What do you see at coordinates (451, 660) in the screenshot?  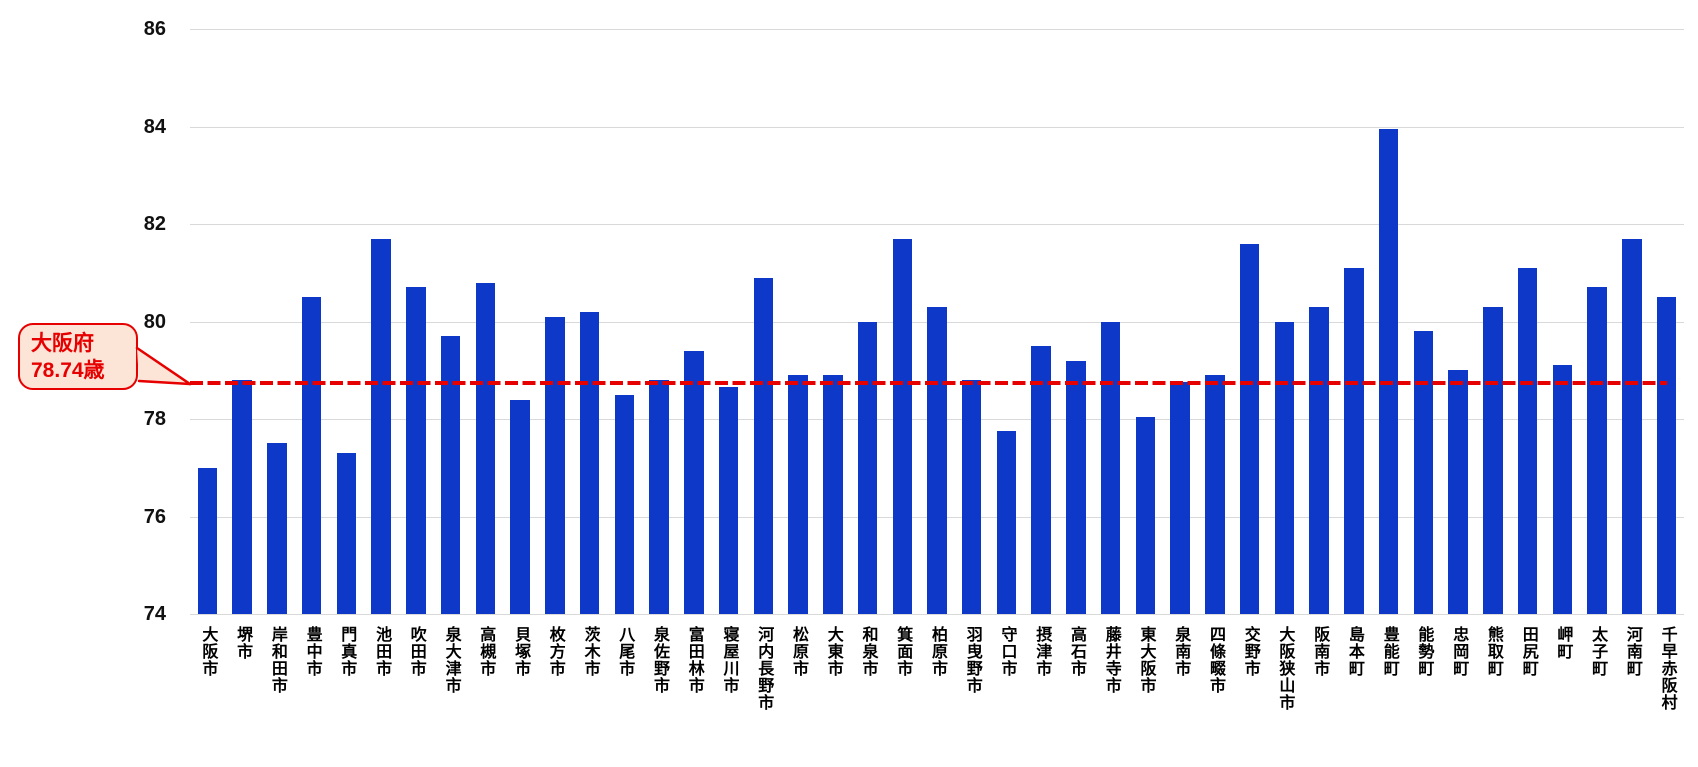 I see `x-axis-label: 泉大津市` at bounding box center [451, 660].